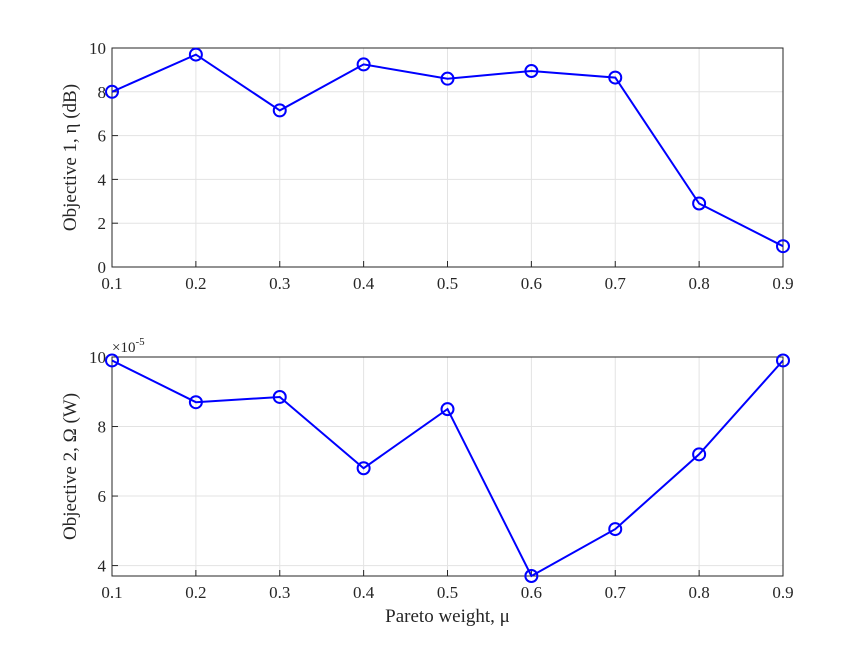 Image resolution: width=864 pixels, height=648 pixels. Describe the element at coordinates (782, 592) in the screenshot. I see `bottom-x-tick-label: 0.9` at that location.